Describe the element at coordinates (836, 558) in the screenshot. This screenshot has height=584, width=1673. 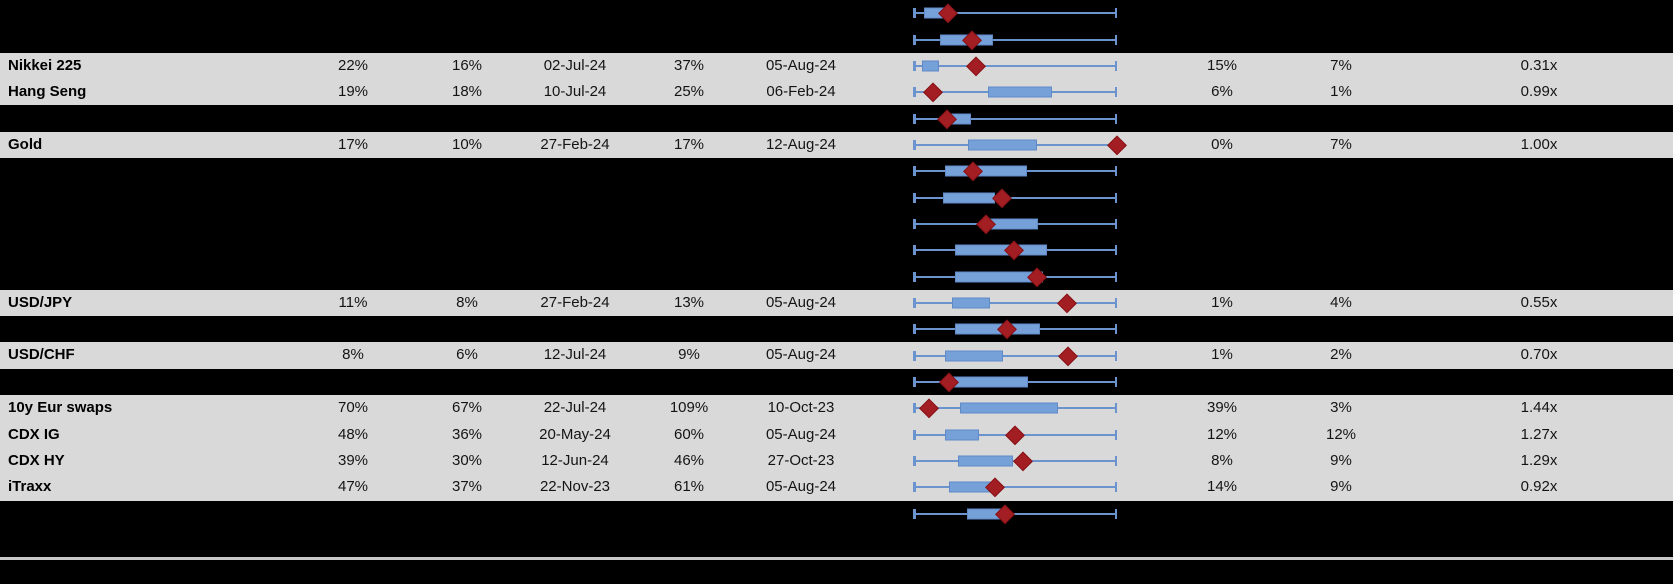
I see `bottom-divider` at that location.